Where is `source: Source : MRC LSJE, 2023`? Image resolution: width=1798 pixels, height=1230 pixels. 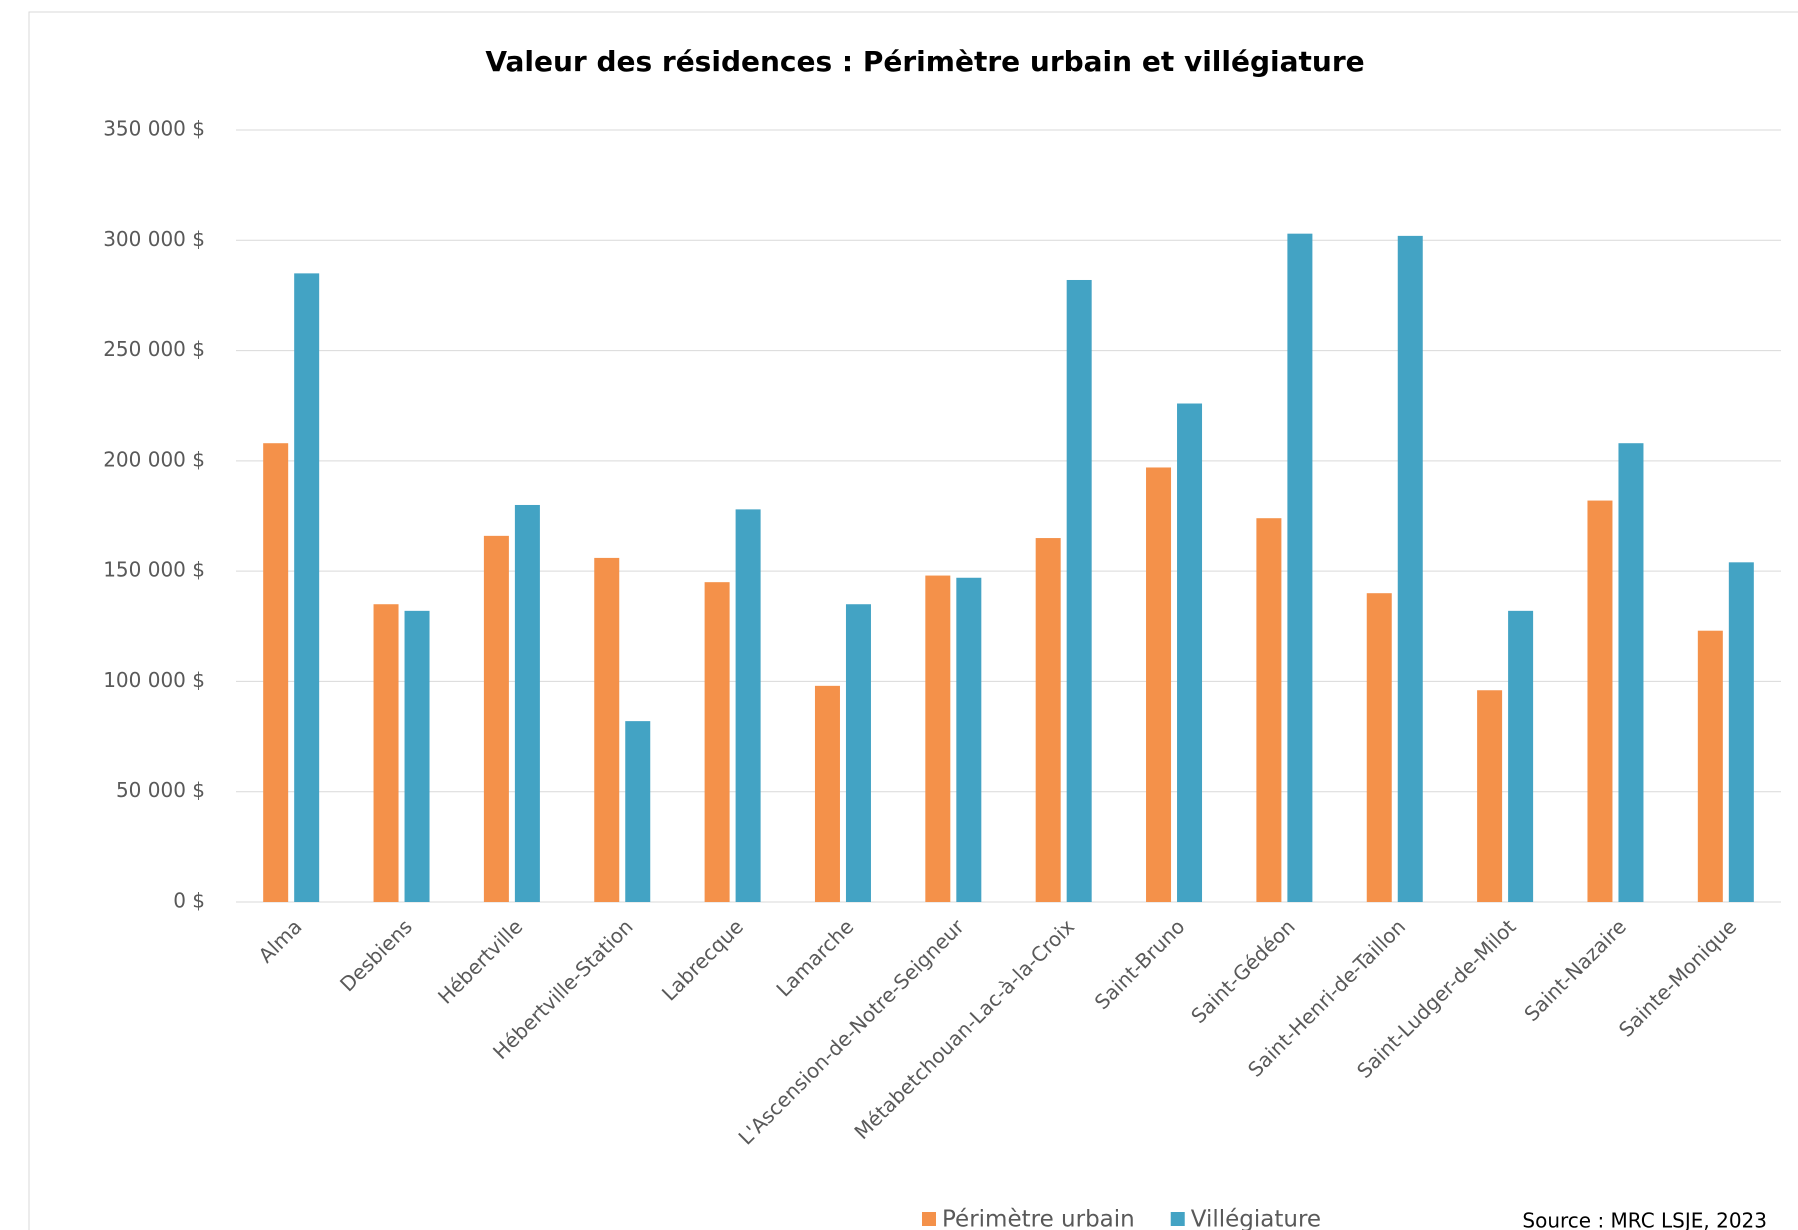
source: Source : MRC LSJE, 2023 is located at coordinates (1644, 1219).